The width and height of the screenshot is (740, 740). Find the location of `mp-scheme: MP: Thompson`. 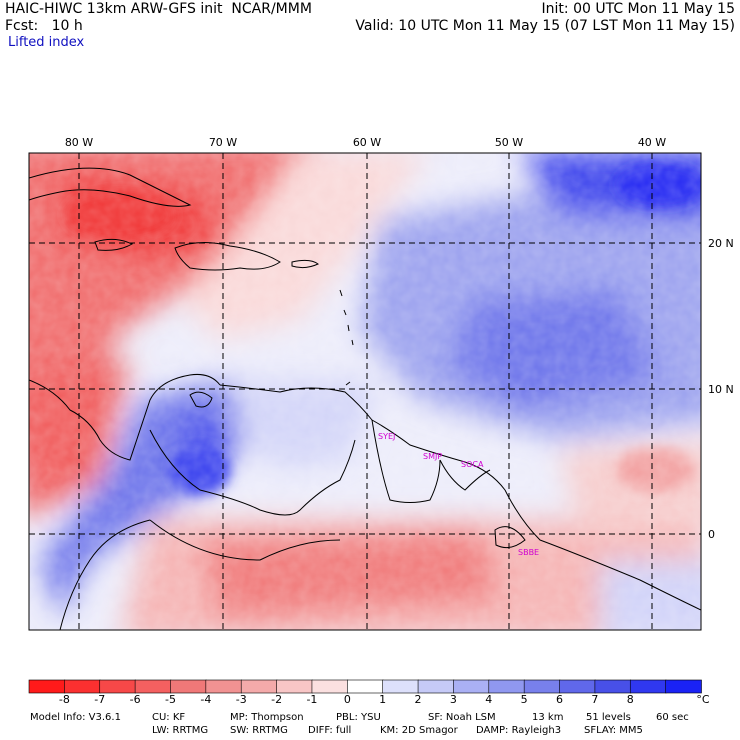

mp-scheme: MP: Thompson is located at coordinates (267, 717).